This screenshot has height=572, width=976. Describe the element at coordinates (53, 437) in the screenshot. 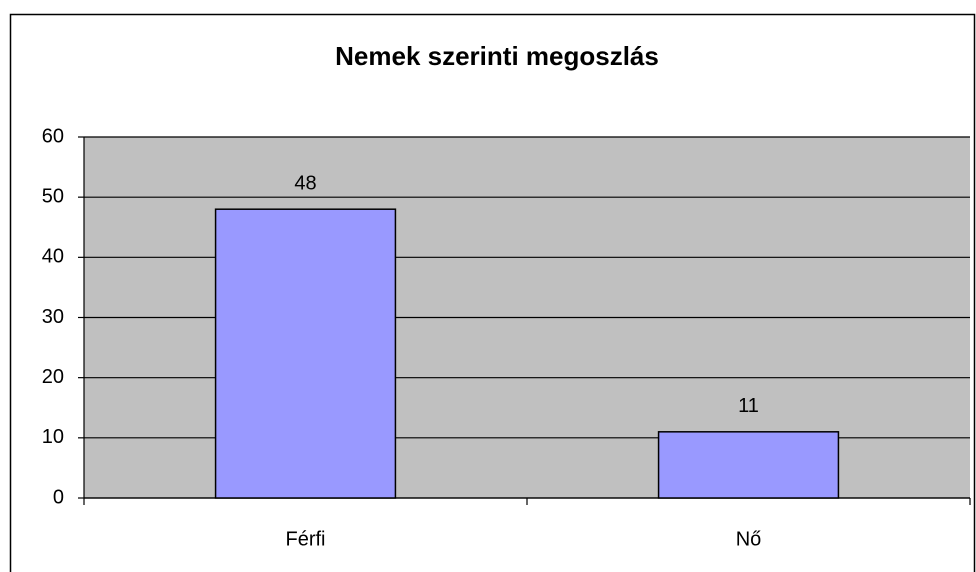

I see `y-tick-label: 10` at that location.